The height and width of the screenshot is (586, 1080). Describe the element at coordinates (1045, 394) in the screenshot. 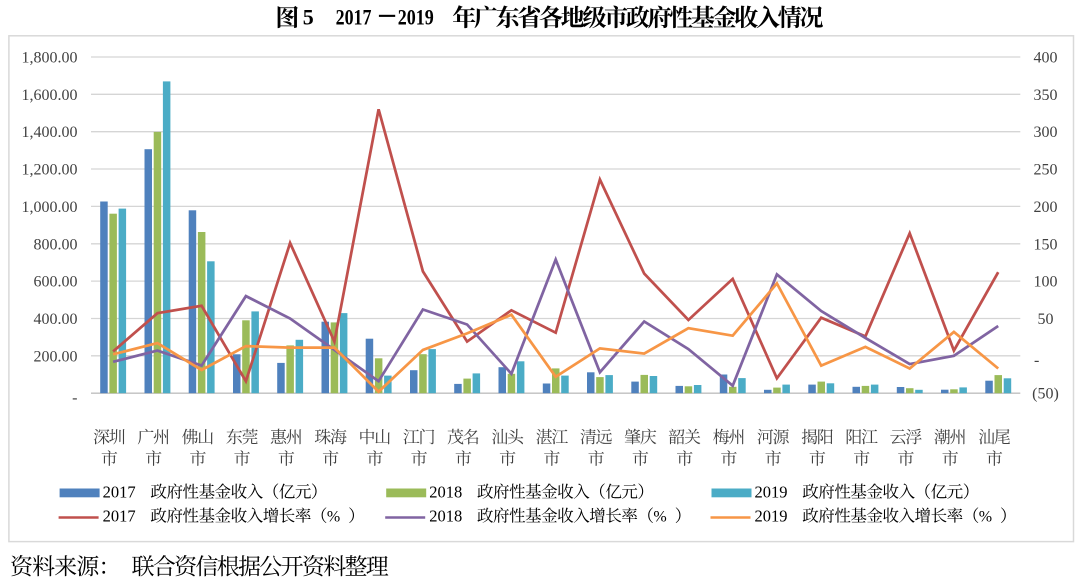

I see `svg-text: (50)` at that location.